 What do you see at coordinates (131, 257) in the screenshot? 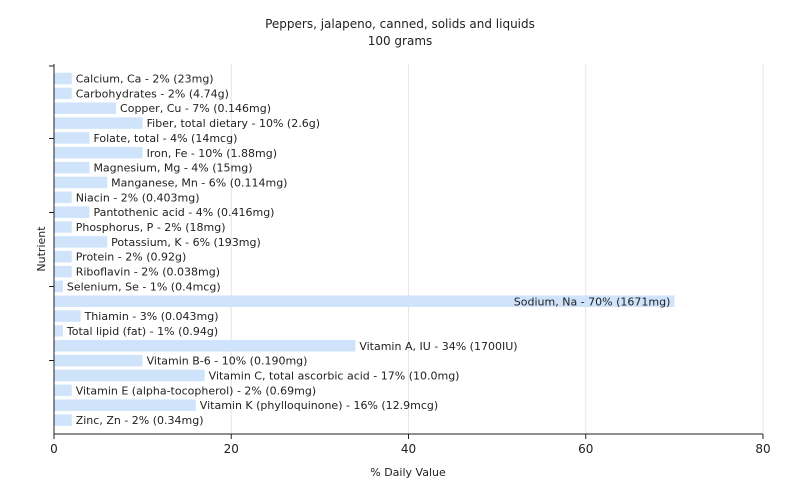
I see `bar-label-12: Protein - 2% (0.92g)` at bounding box center [131, 257].